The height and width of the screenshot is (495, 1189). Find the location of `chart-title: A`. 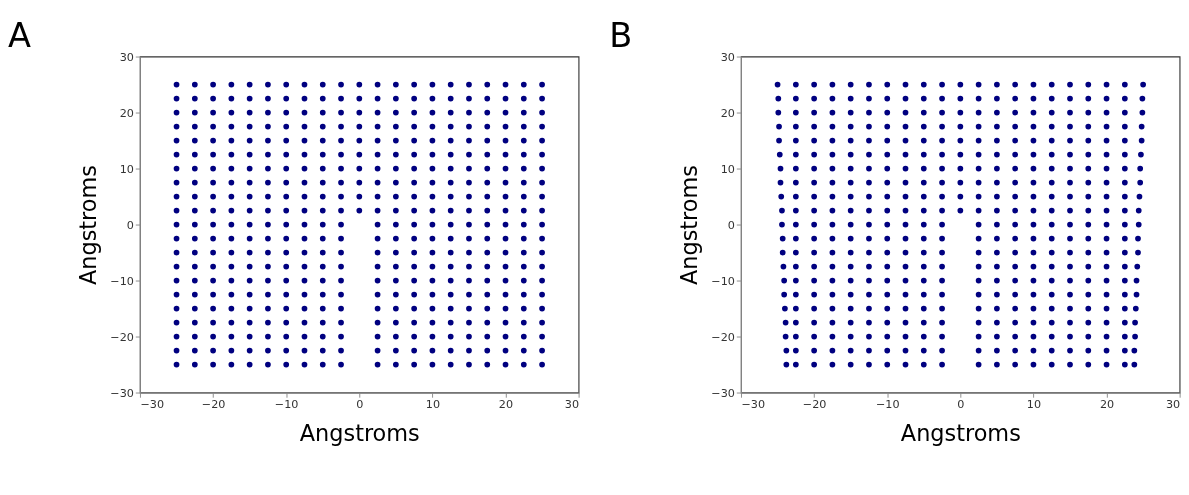

chart-title: A is located at coordinates (20, 36).